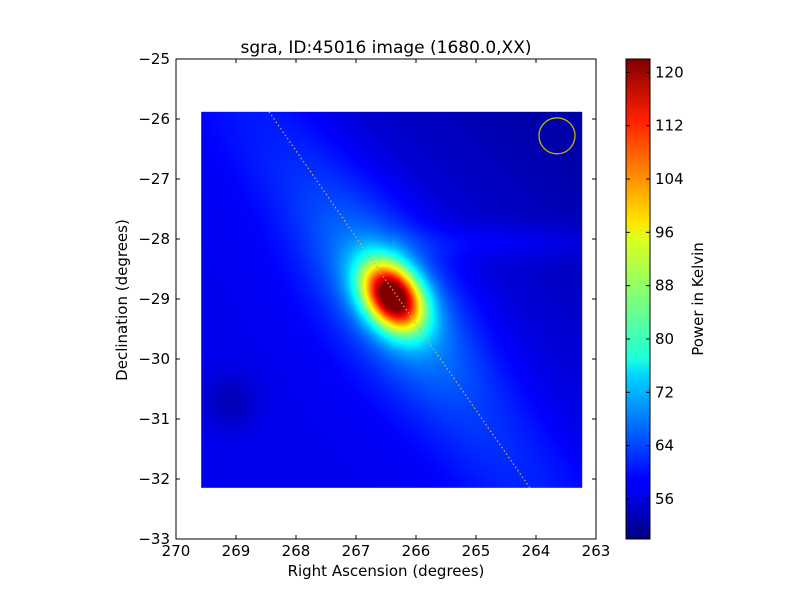 Image resolution: width=800 pixels, height=600 pixels. Describe the element at coordinates (154, 239) in the screenshot. I see `y-tick-label: −28` at that location.